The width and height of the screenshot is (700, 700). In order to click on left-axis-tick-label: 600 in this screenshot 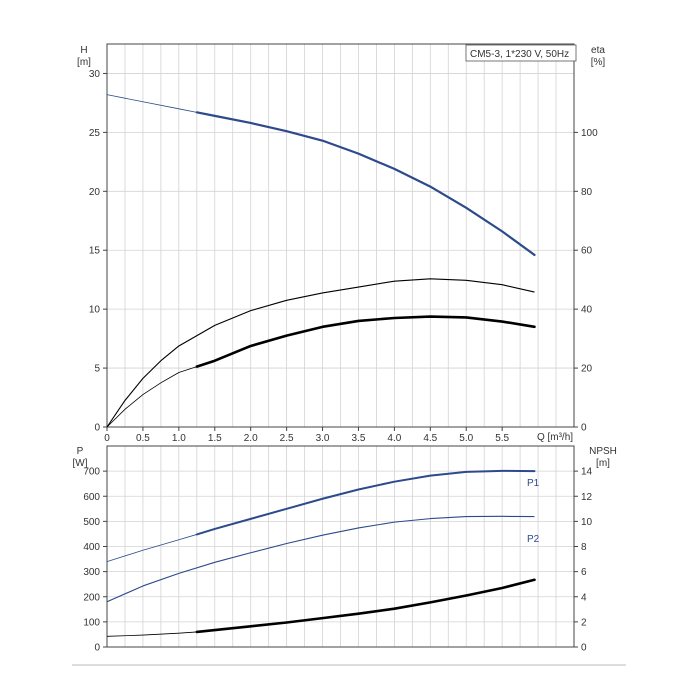, I will do `click(91, 497)`.